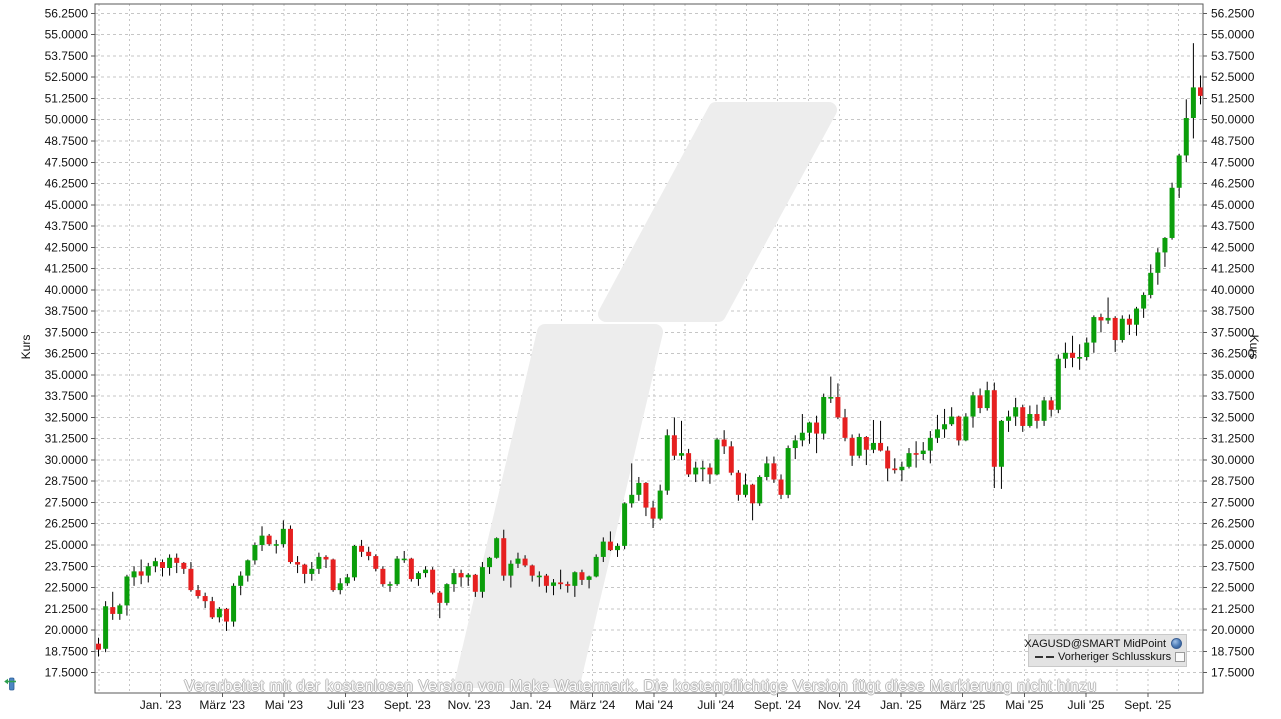  I want to click on svg-text: 51.2500, so click(1233, 98).